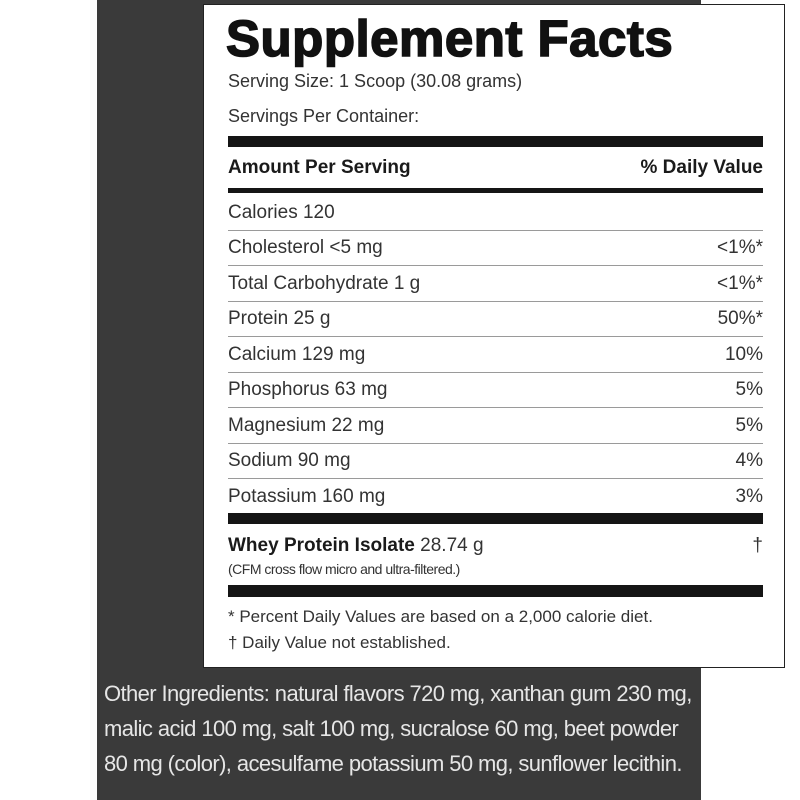 The width and height of the screenshot is (800, 800). What do you see at coordinates (305, 247) in the screenshot?
I see `nutrient-name: Cholesterol <5 mg` at bounding box center [305, 247].